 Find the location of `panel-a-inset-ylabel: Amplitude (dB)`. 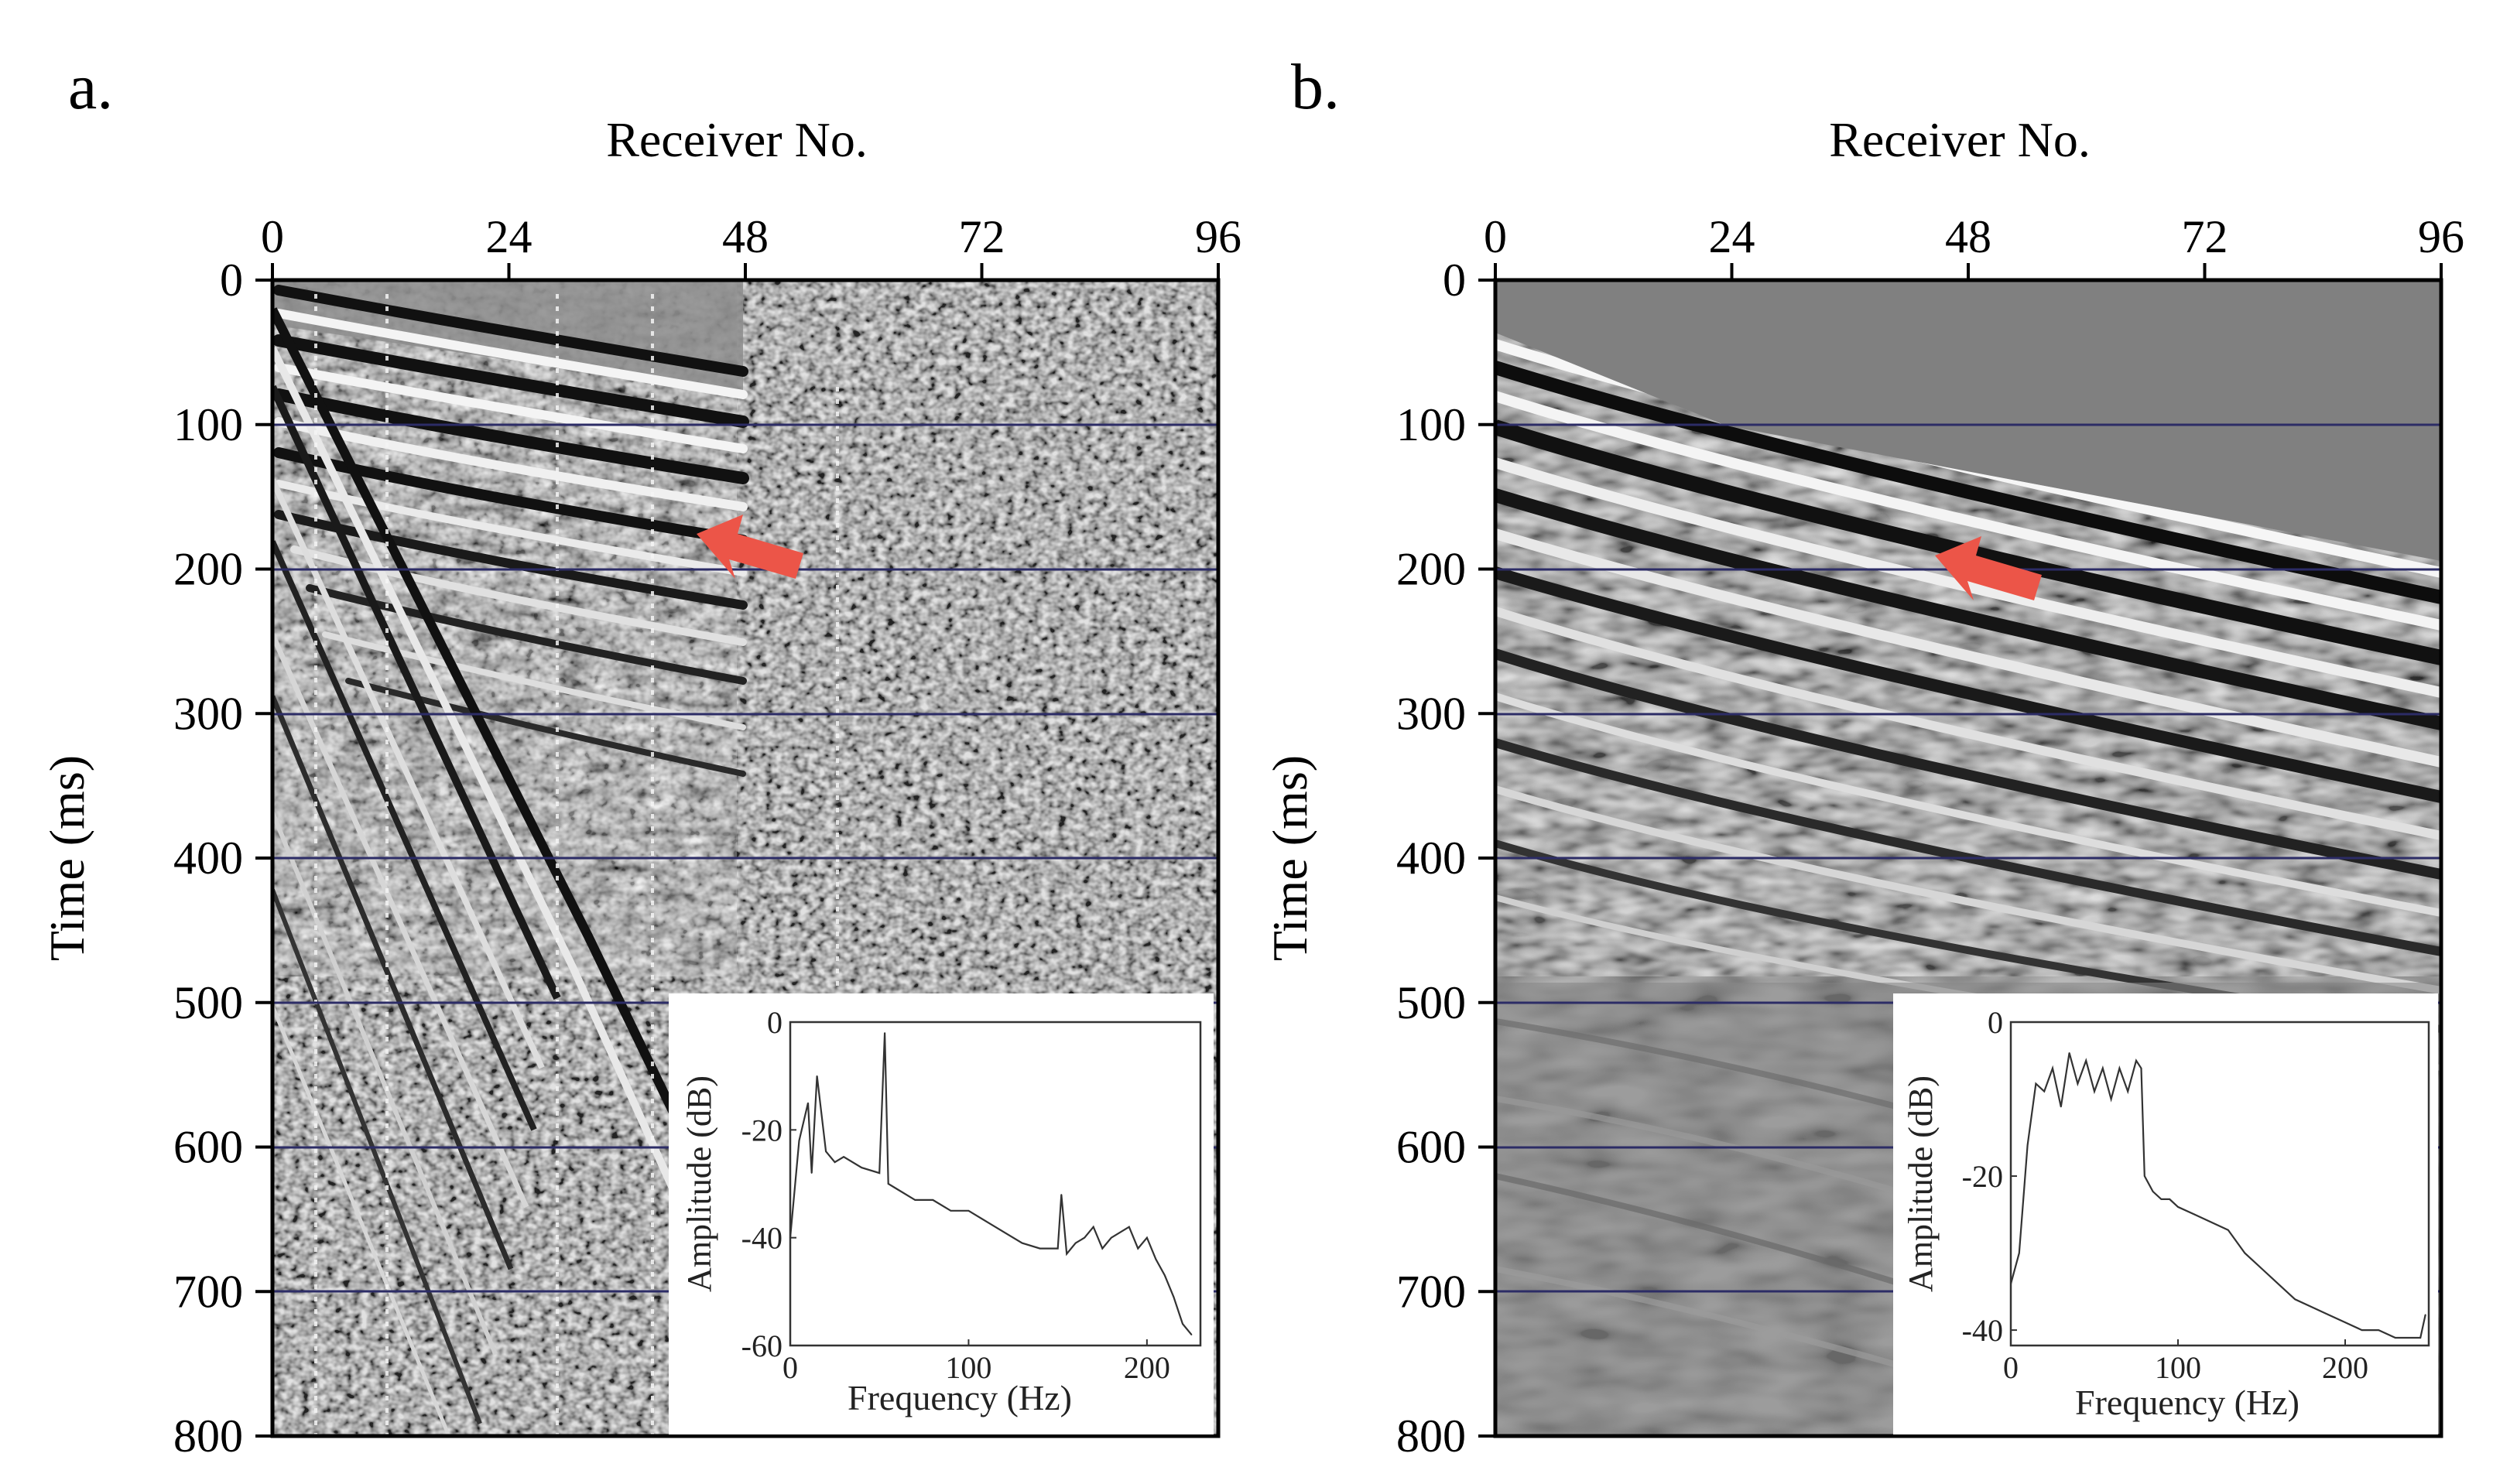

panel-a-inset-ylabel: Amplitude (dB) is located at coordinates (699, 1184).